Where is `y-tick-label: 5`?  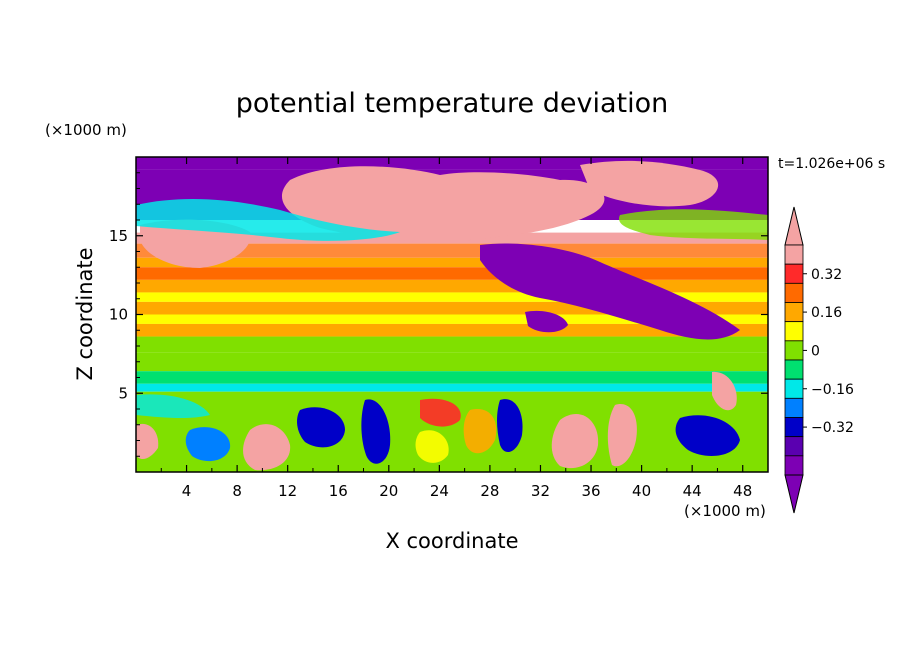
y-tick-label: 5 is located at coordinates (123, 393).